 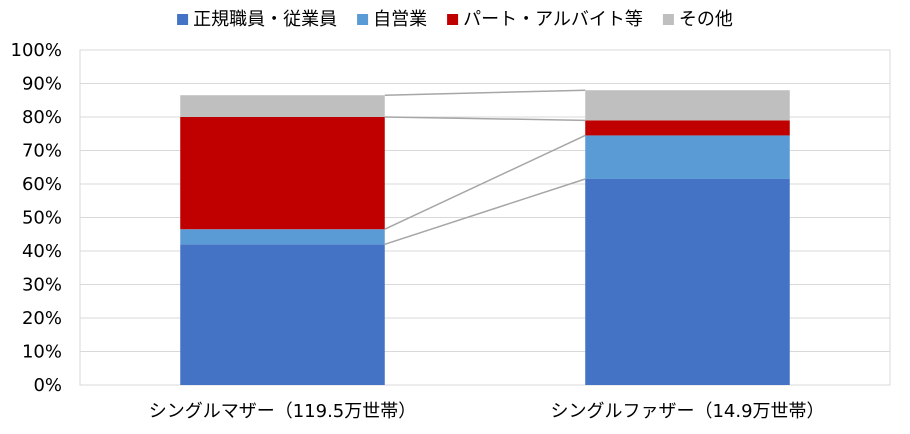 What do you see at coordinates (42, 251) in the screenshot?
I see `y-tick-label: 40%` at bounding box center [42, 251].